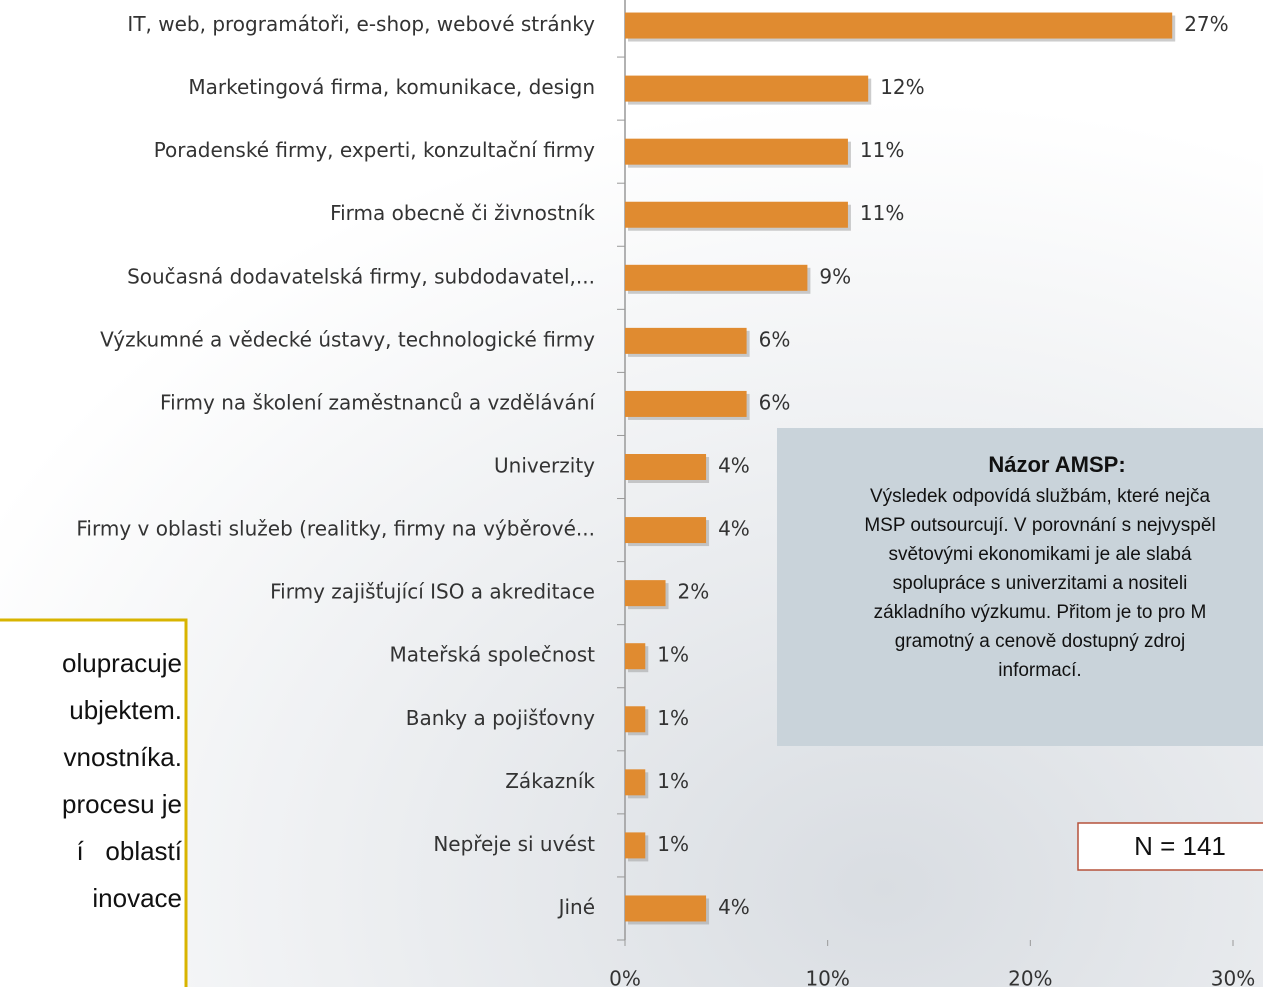 The width and height of the screenshot is (1263, 987). What do you see at coordinates (1056, 464) in the screenshot?
I see `opinion-title: Názor AMSP:` at bounding box center [1056, 464].